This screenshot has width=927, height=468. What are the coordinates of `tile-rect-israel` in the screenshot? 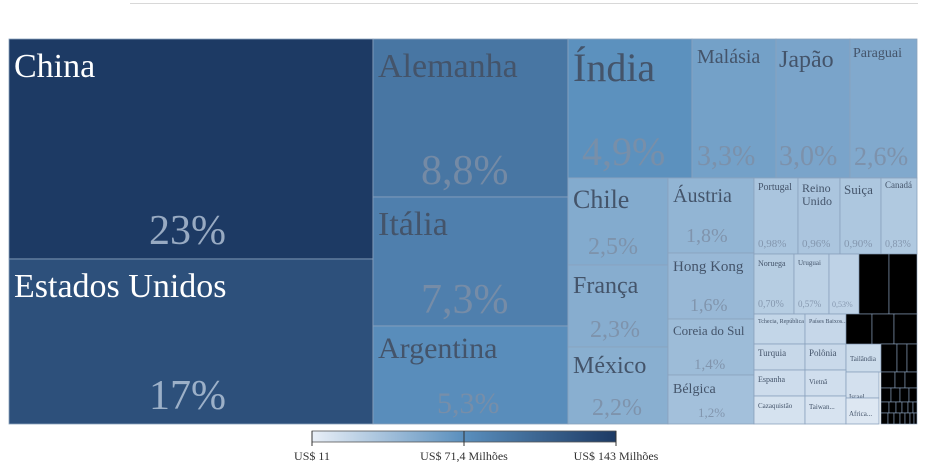 It's located at (862, 385).